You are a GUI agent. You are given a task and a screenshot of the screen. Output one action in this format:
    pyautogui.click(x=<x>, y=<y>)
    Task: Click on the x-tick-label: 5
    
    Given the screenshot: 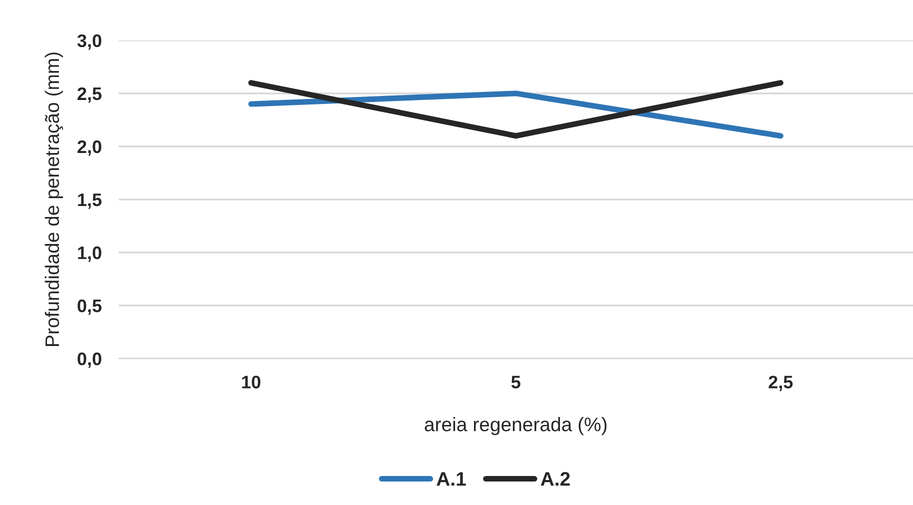 What is the action you would take?
    pyautogui.click(x=515, y=382)
    